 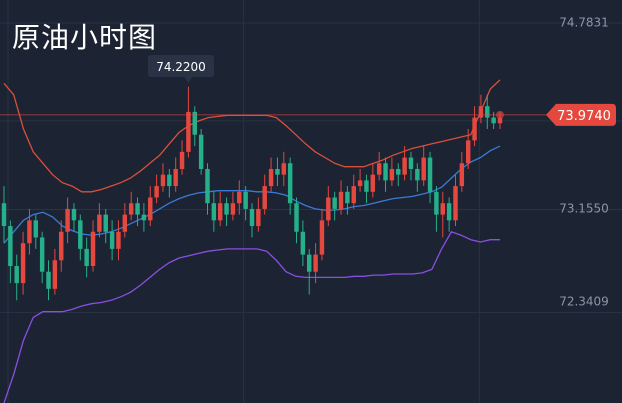 What do you see at coordinates (584, 116) in the screenshot?
I see `last-price-label: 73.9740` at bounding box center [584, 116].